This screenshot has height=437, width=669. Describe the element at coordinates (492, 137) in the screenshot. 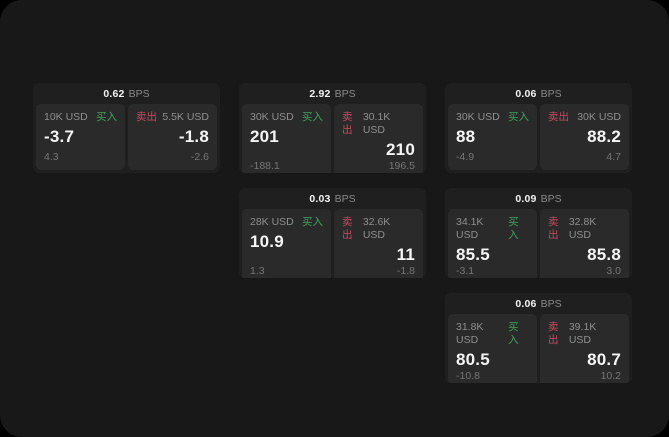

I see `buy-quote-tile: 30K USD 买入 88 -4.9` at that location.